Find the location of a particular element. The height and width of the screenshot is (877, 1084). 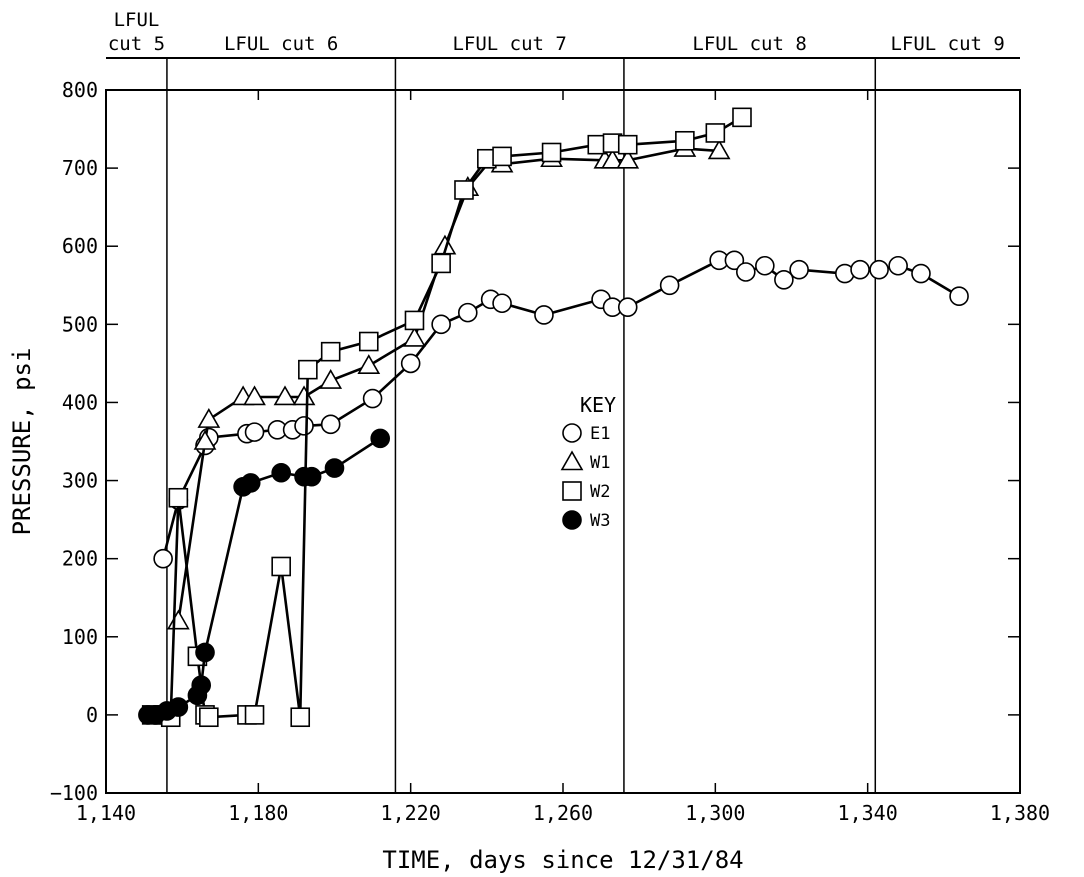

x-tick-label: 1,220 is located at coordinates (411, 813).